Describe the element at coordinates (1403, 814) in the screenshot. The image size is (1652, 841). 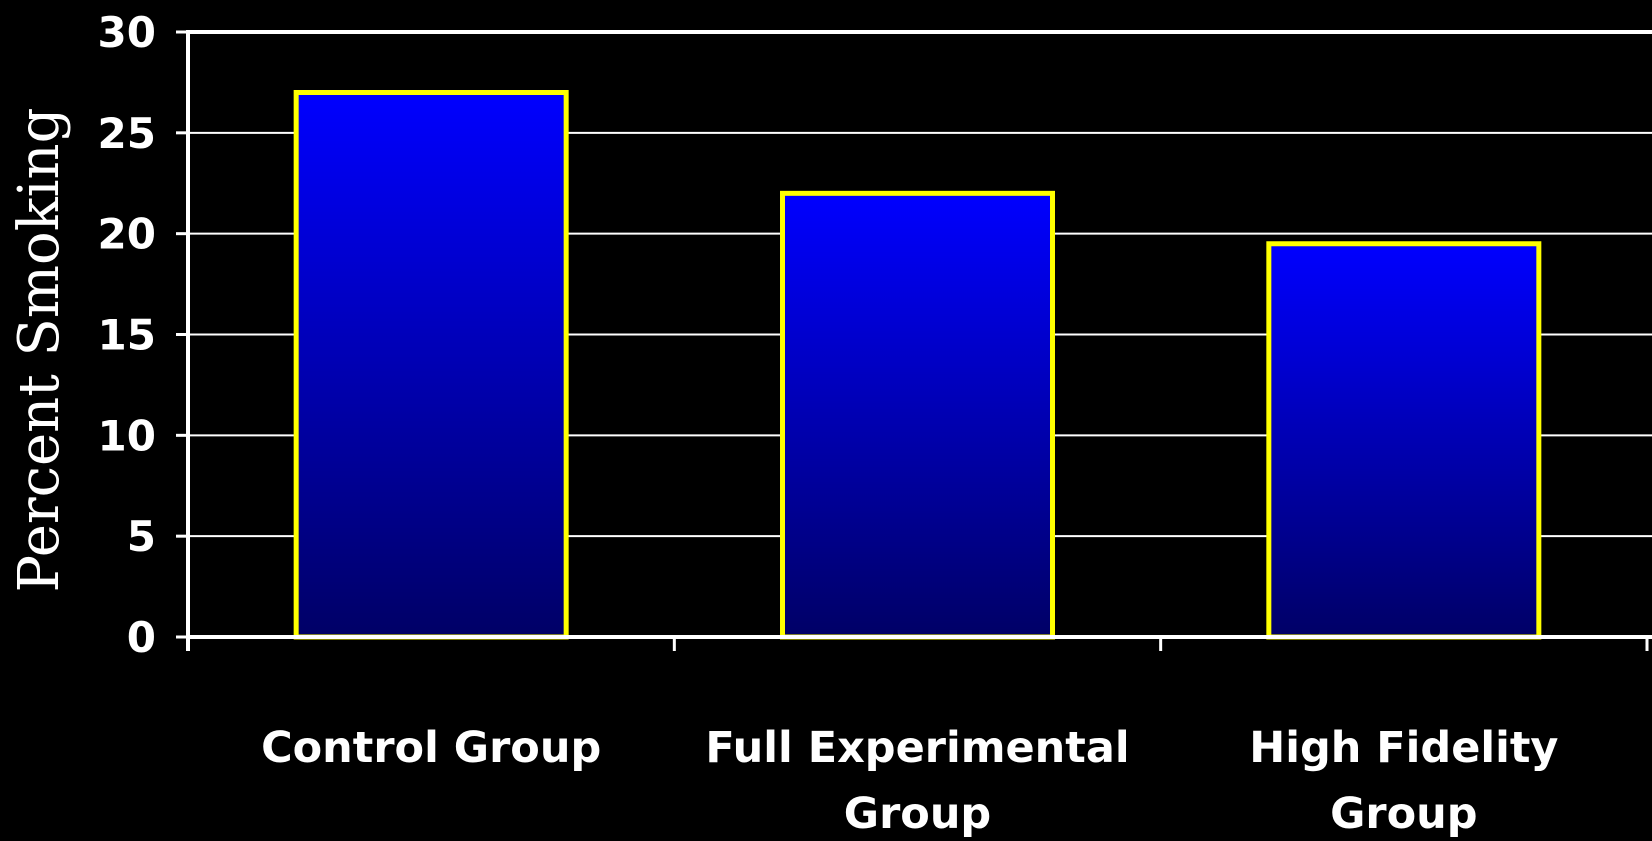
I see `category-label-2-line-1: Group` at that location.